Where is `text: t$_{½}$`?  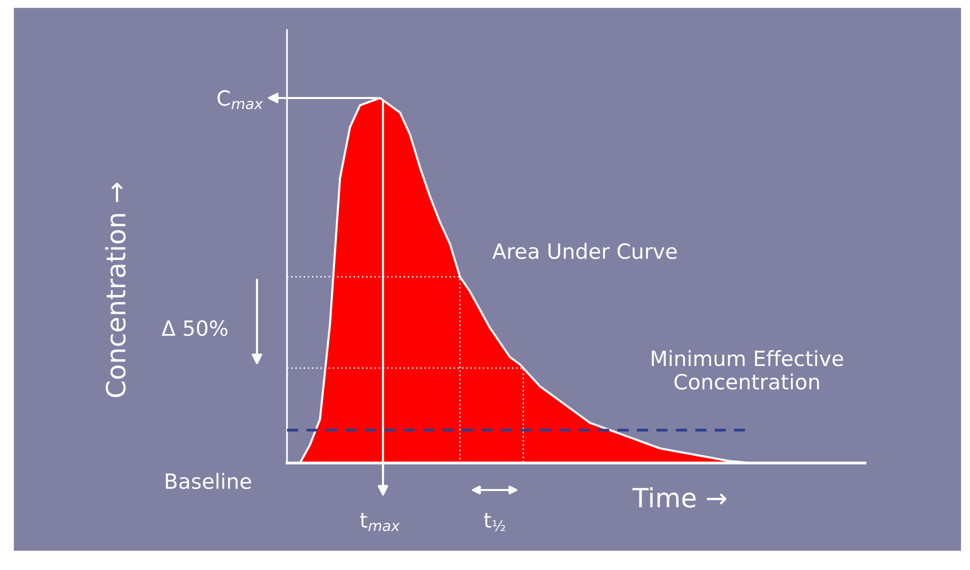 text: t$_{½}$ is located at coordinates (495, 522).